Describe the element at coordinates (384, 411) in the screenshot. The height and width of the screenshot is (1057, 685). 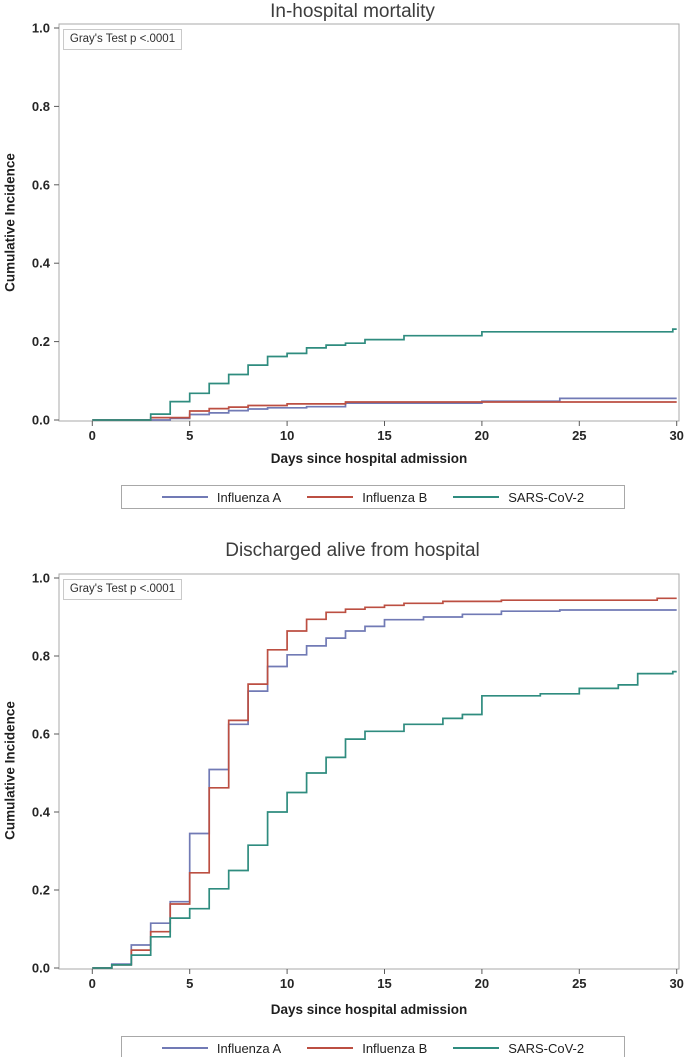
I see `curve-influenza-b` at that location.